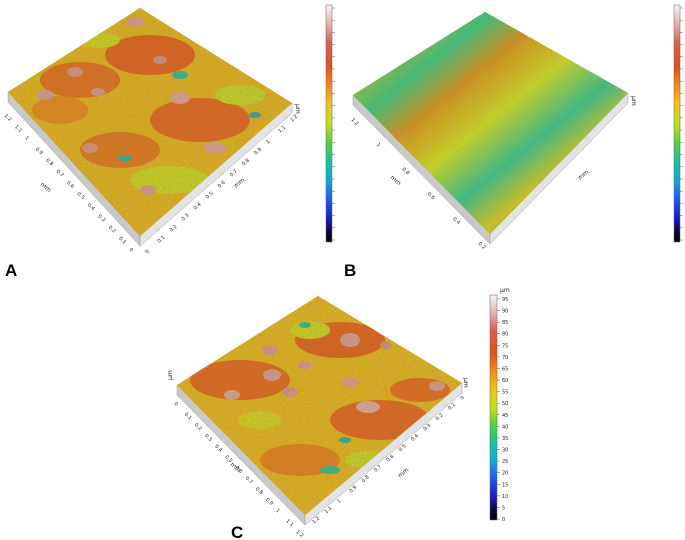 The height and width of the screenshot is (540, 685). Describe the element at coordinates (505, 485) in the screenshot. I see `colorbar-tick-label: 15` at that location.